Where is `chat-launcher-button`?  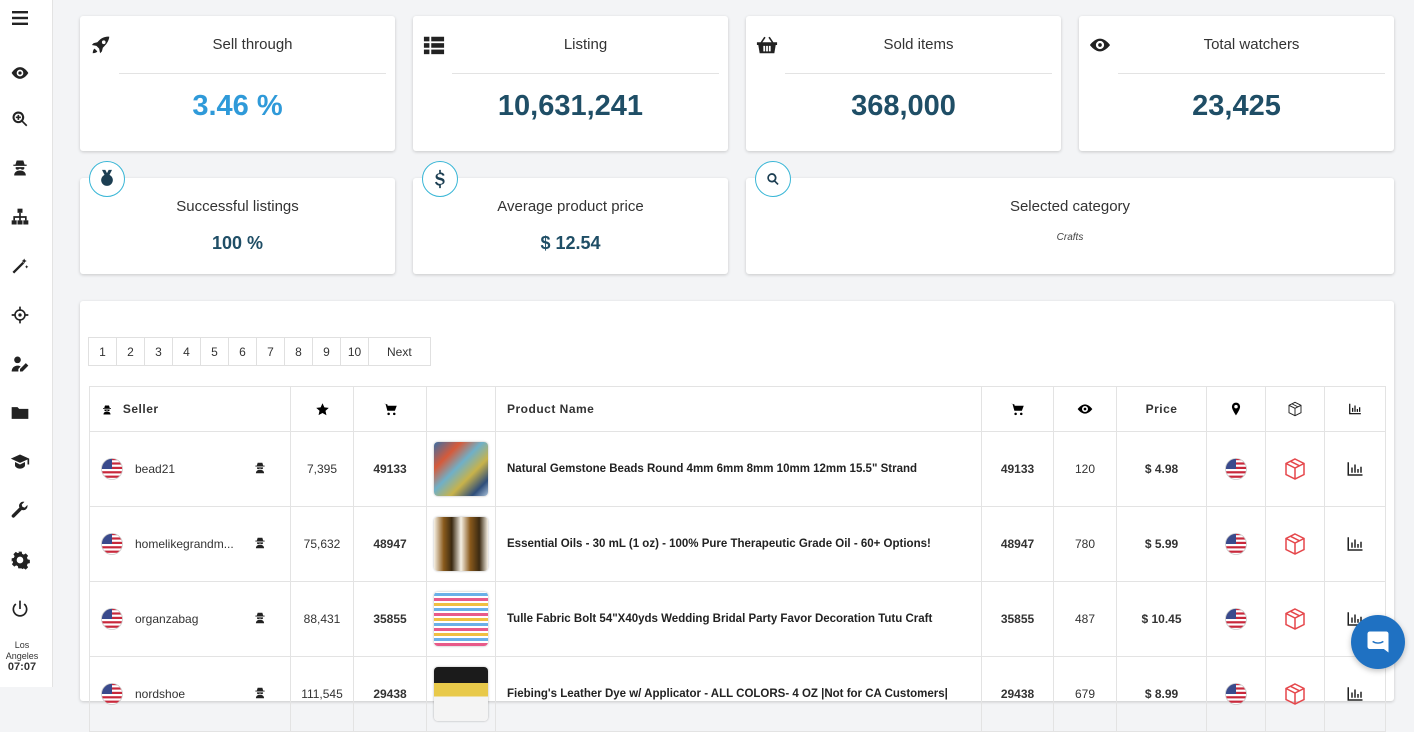 chat-launcher-button is located at coordinates (1378, 642).